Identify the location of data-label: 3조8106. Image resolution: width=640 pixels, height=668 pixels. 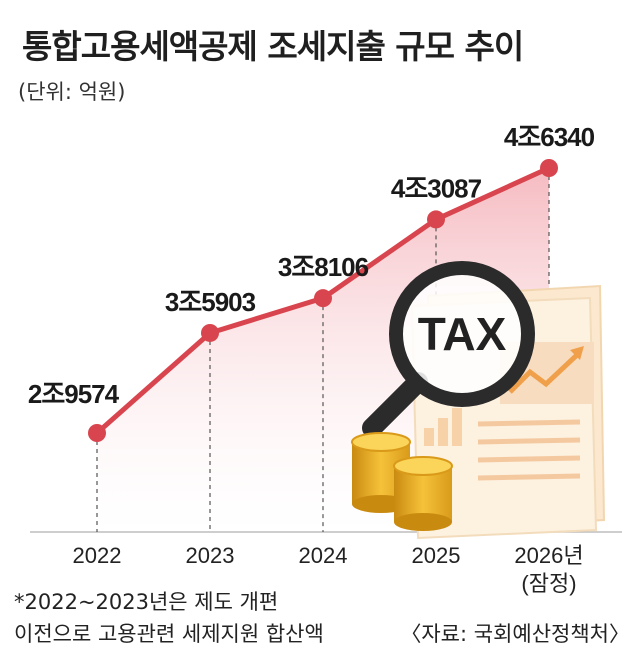
(323, 267).